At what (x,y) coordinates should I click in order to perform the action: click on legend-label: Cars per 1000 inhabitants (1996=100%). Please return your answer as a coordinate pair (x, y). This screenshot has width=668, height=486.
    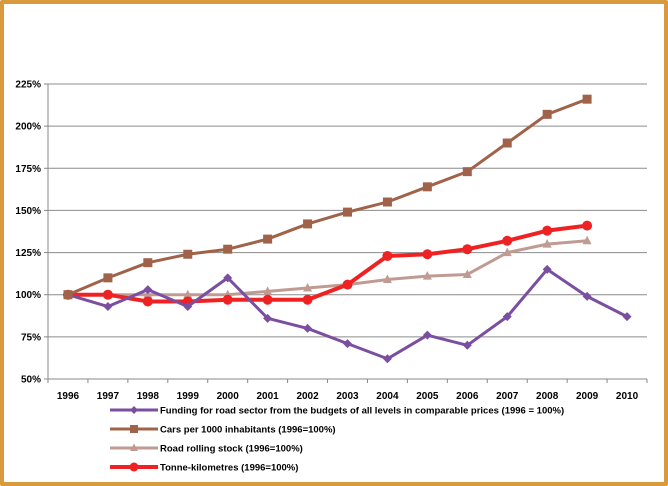
    Looking at the image, I should click on (248, 430).